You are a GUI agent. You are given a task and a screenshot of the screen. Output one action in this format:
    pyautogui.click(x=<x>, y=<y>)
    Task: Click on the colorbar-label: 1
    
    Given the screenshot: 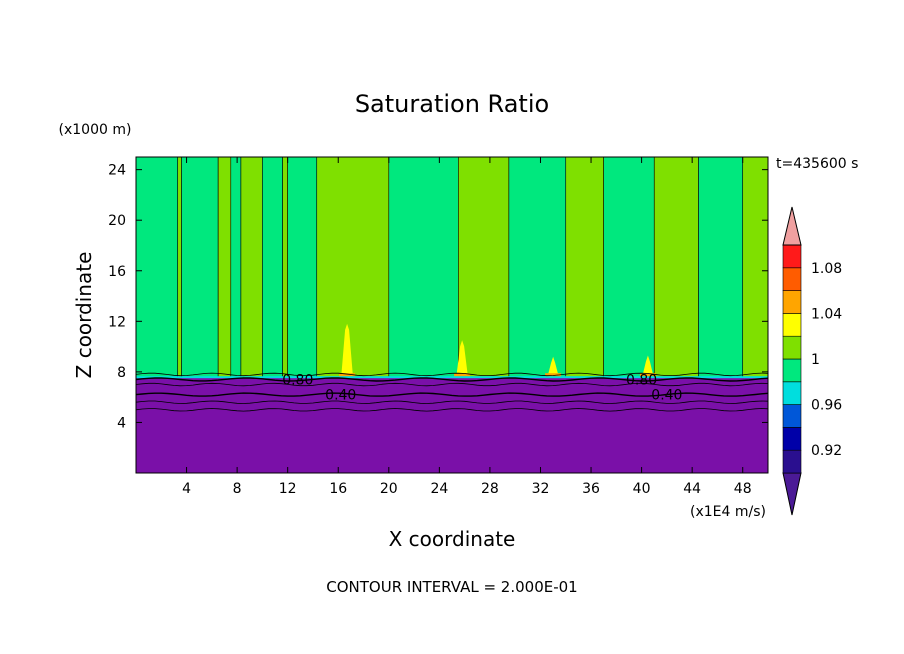 What is the action you would take?
    pyautogui.click(x=815, y=360)
    